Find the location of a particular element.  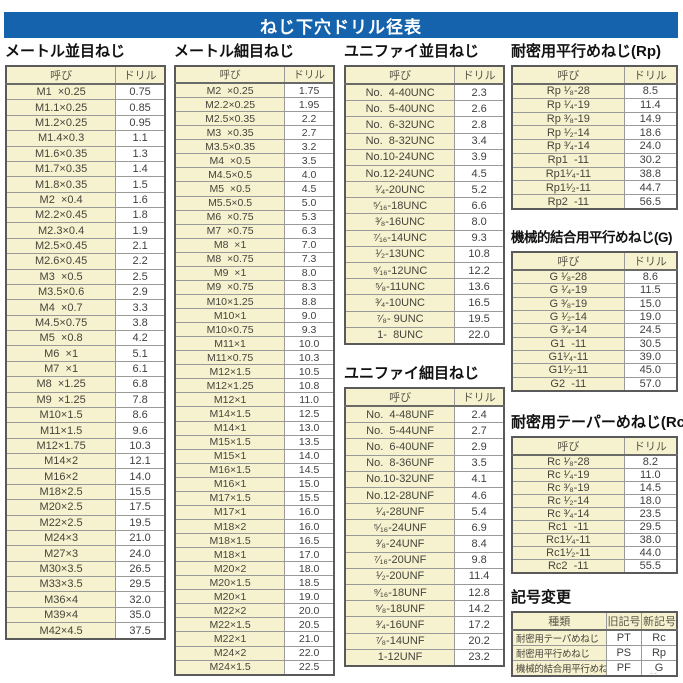

thread-name-cell: No. 4-40UNC is located at coordinates (400, 92).